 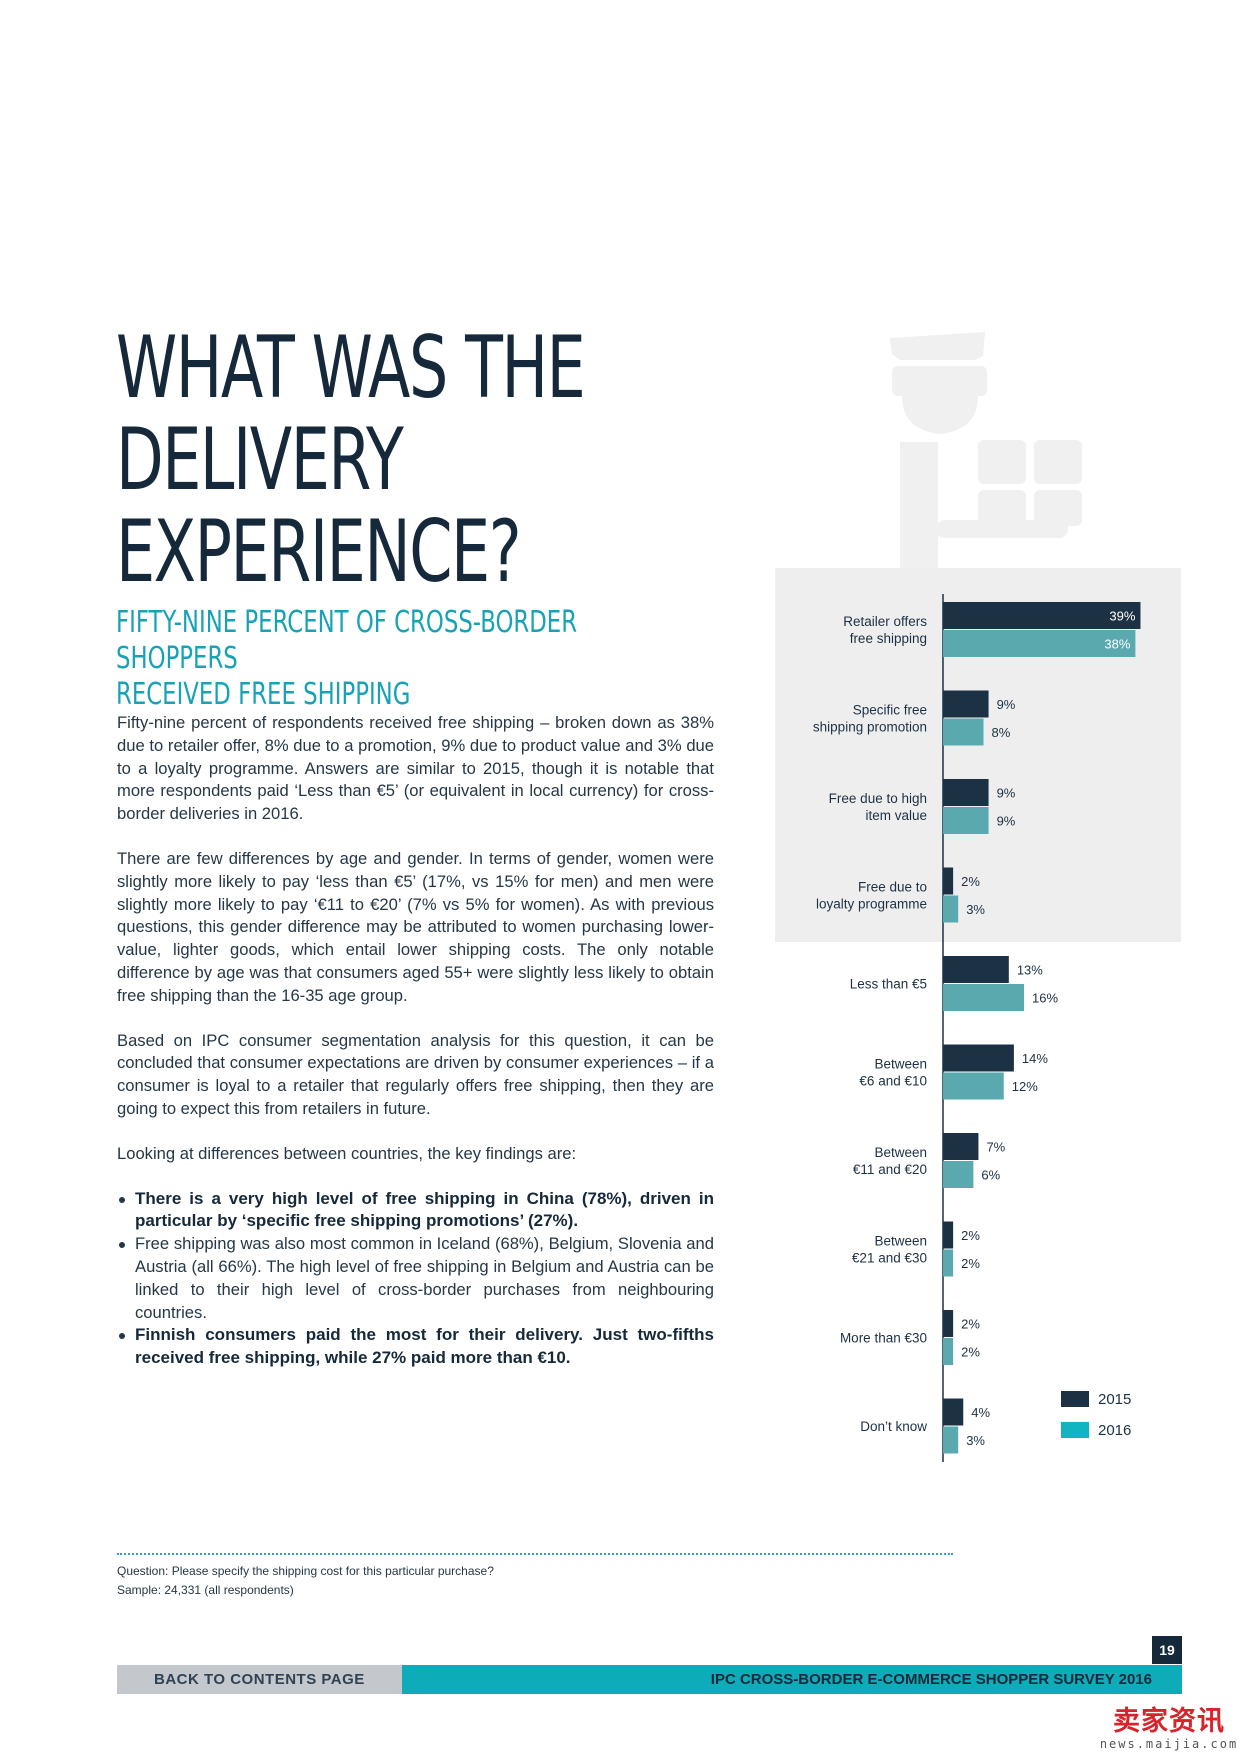 What do you see at coordinates (1001, 732) in the screenshot?
I see `data-label-2016: 8%` at bounding box center [1001, 732].